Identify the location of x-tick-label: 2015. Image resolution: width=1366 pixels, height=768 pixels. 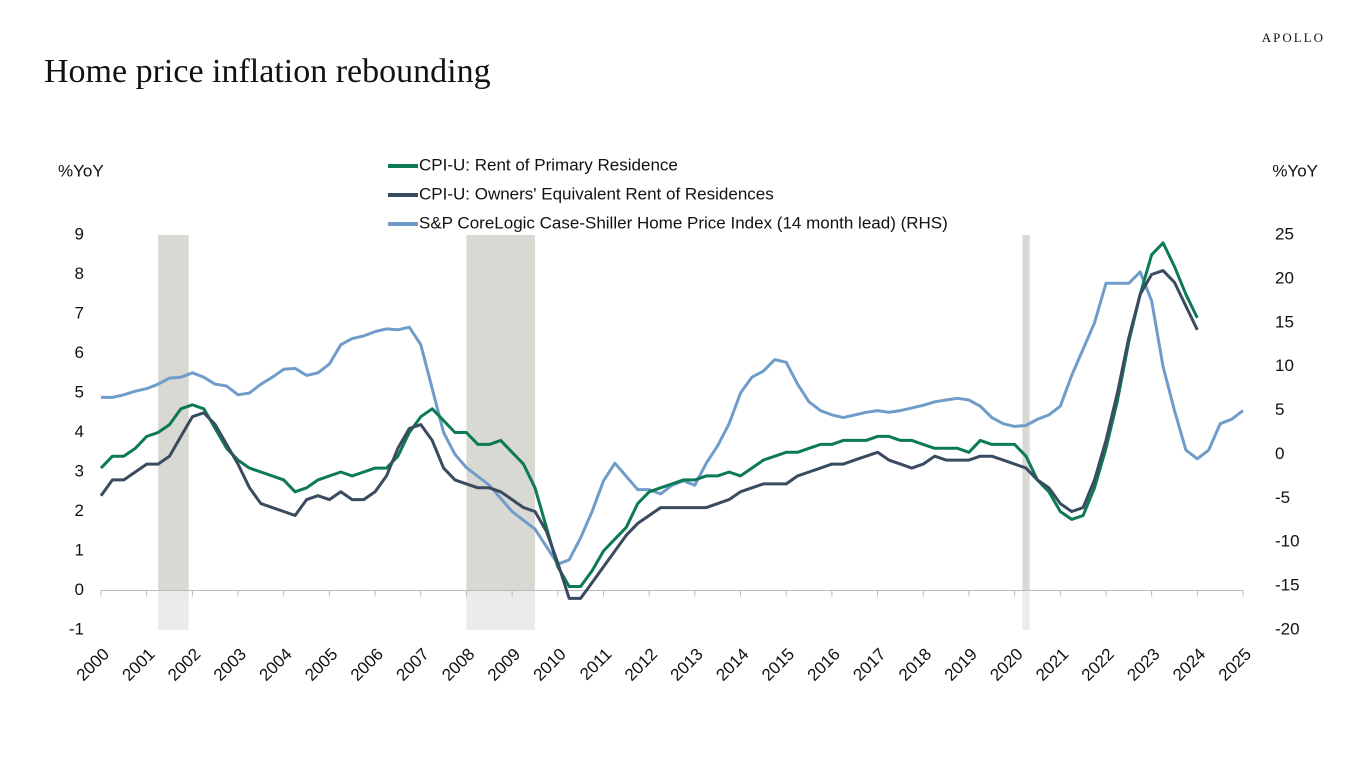
(778, 665).